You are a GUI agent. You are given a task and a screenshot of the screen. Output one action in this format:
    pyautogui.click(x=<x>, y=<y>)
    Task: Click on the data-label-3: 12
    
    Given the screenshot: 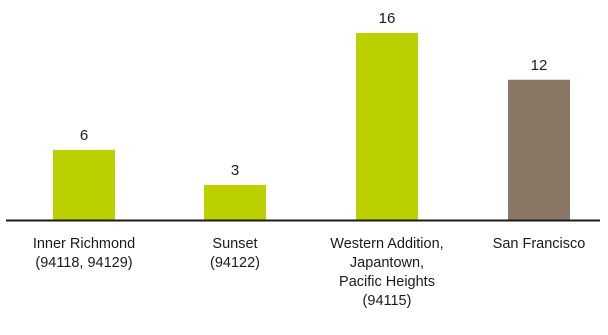 What is the action you would take?
    pyautogui.click(x=539, y=65)
    